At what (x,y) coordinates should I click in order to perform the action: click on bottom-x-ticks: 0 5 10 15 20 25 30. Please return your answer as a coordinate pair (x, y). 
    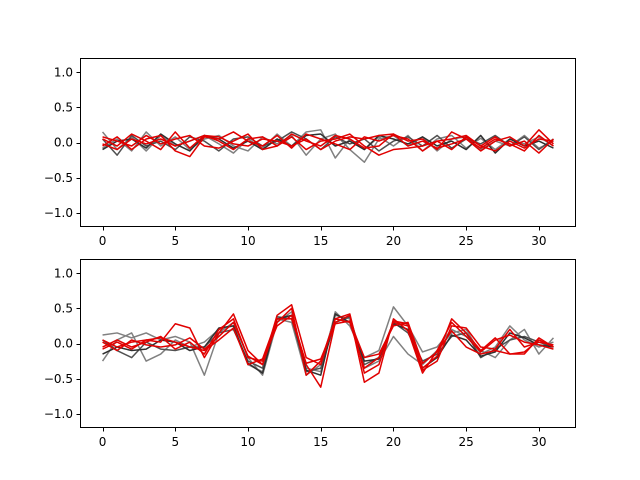
    Looking at the image, I should click on (323, 438).